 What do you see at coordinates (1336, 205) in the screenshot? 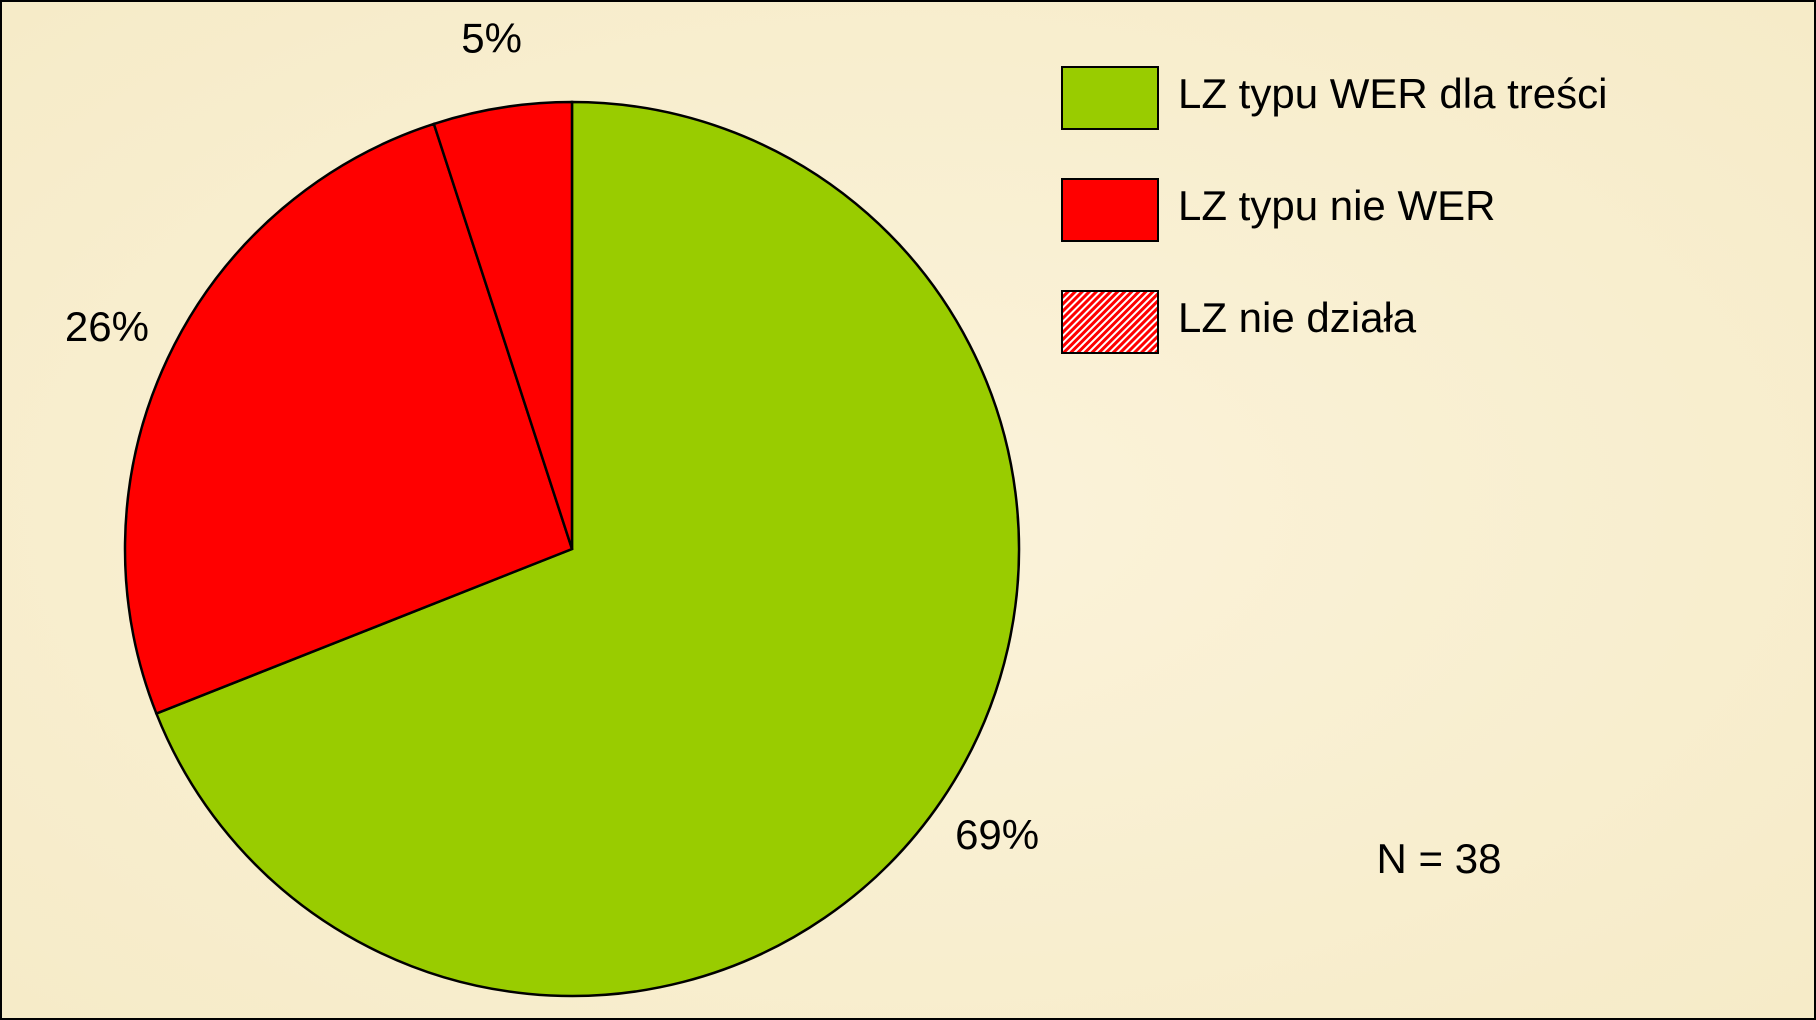
I see `legend-label: LZ typu nie WER` at bounding box center [1336, 205].